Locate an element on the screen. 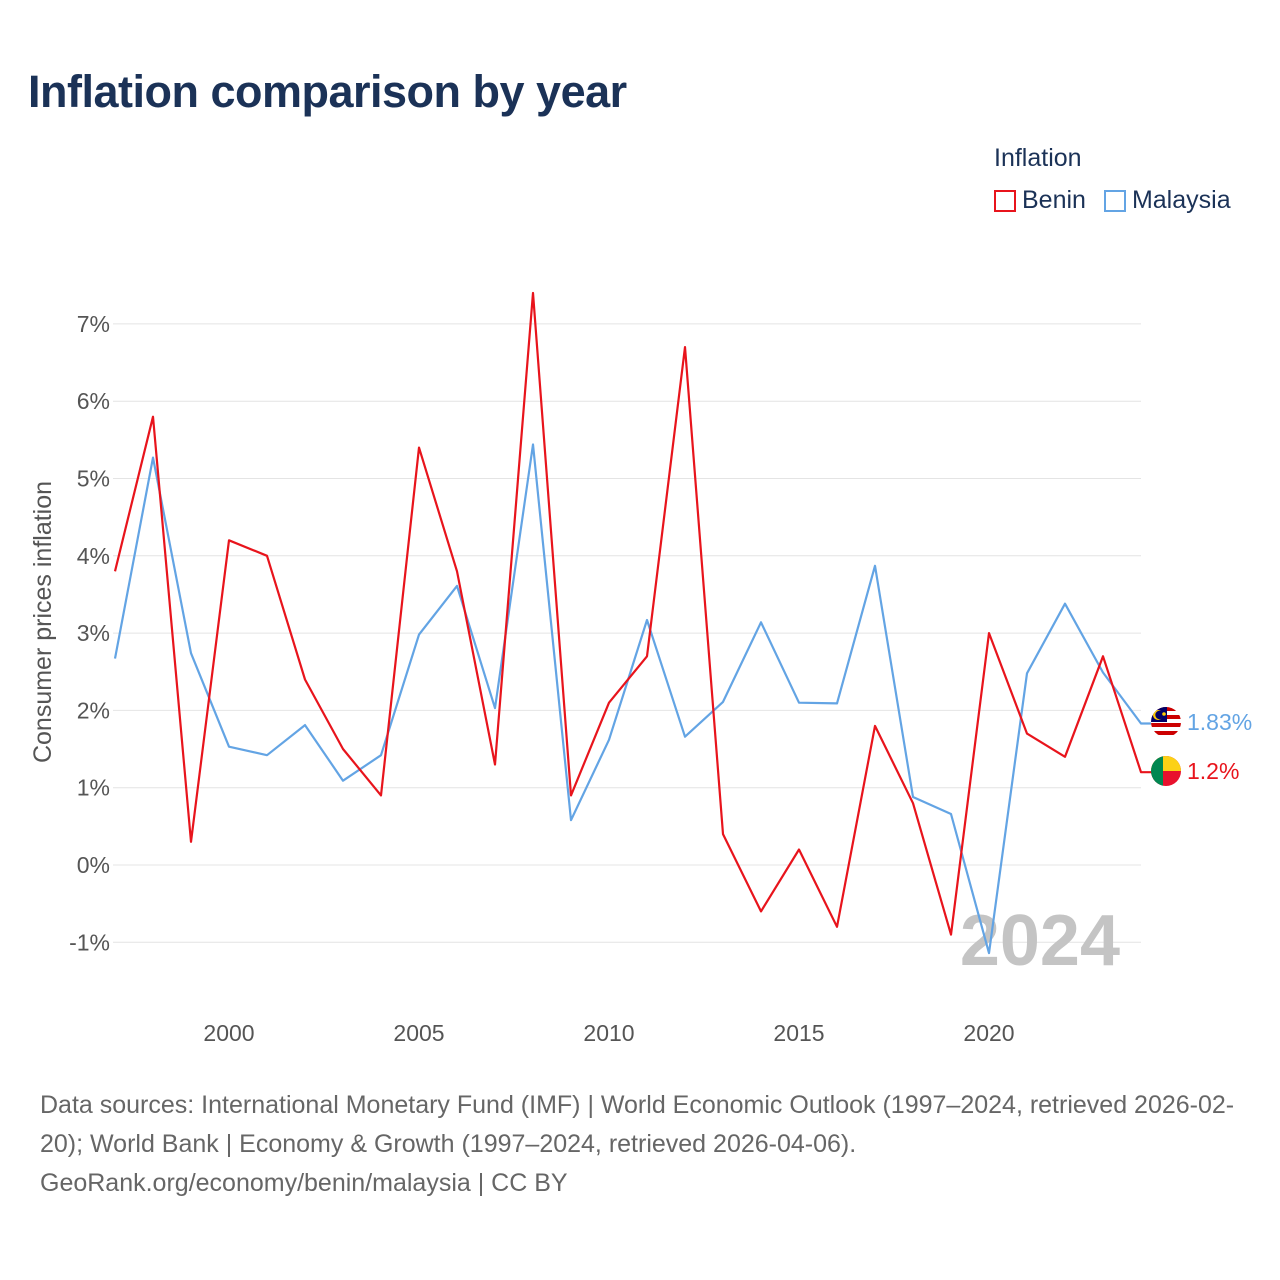  benin-end-label: 1.2% is located at coordinates (1213, 771).